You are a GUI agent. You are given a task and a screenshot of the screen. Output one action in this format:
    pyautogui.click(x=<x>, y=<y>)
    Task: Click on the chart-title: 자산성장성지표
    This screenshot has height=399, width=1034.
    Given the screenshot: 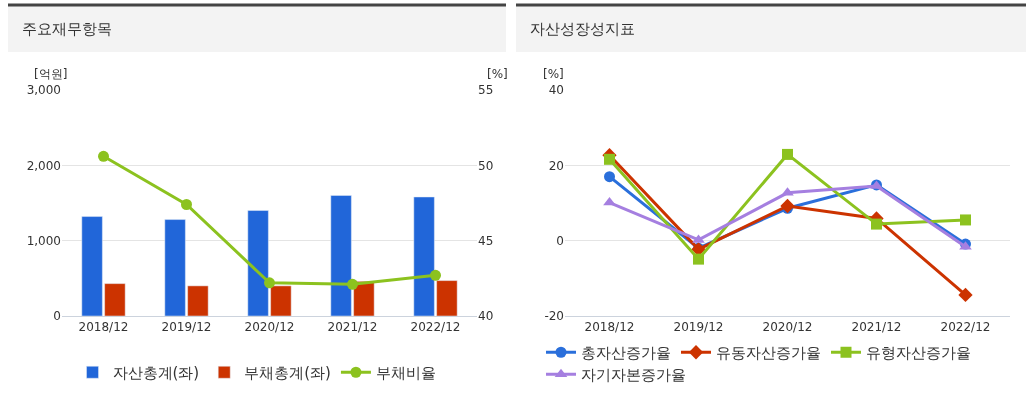 What is the action you would take?
    pyautogui.click(x=582, y=29)
    